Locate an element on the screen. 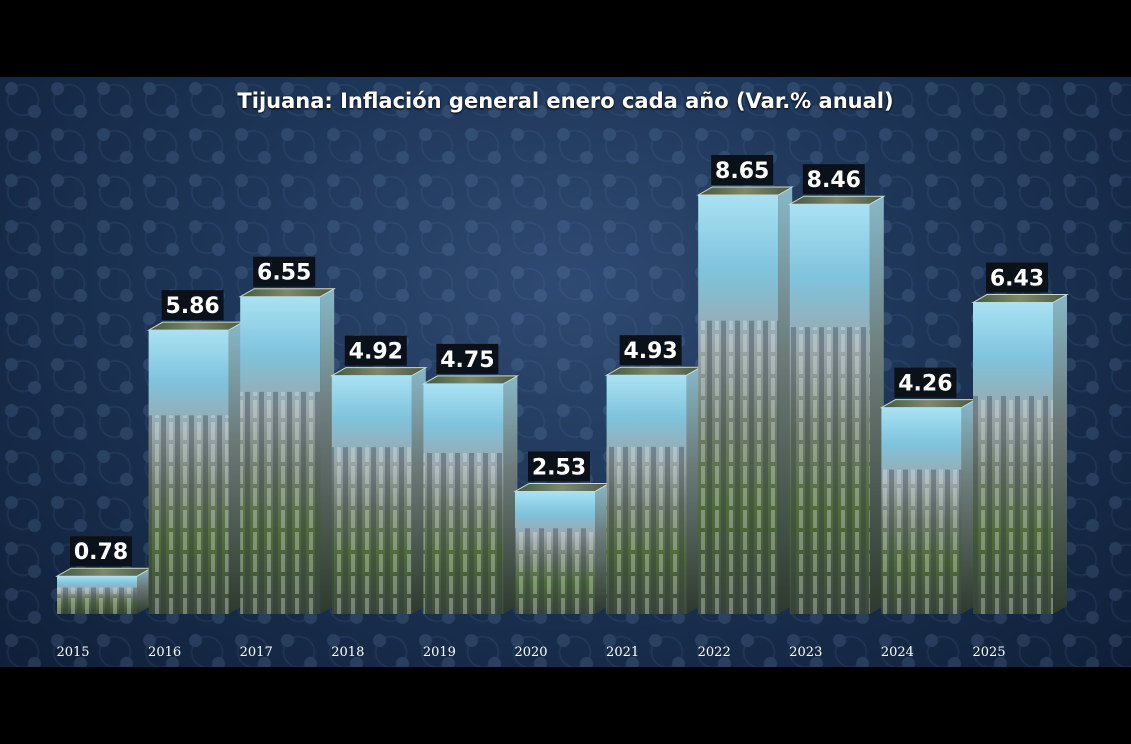  bar-top-2018 is located at coordinates (378, 372).